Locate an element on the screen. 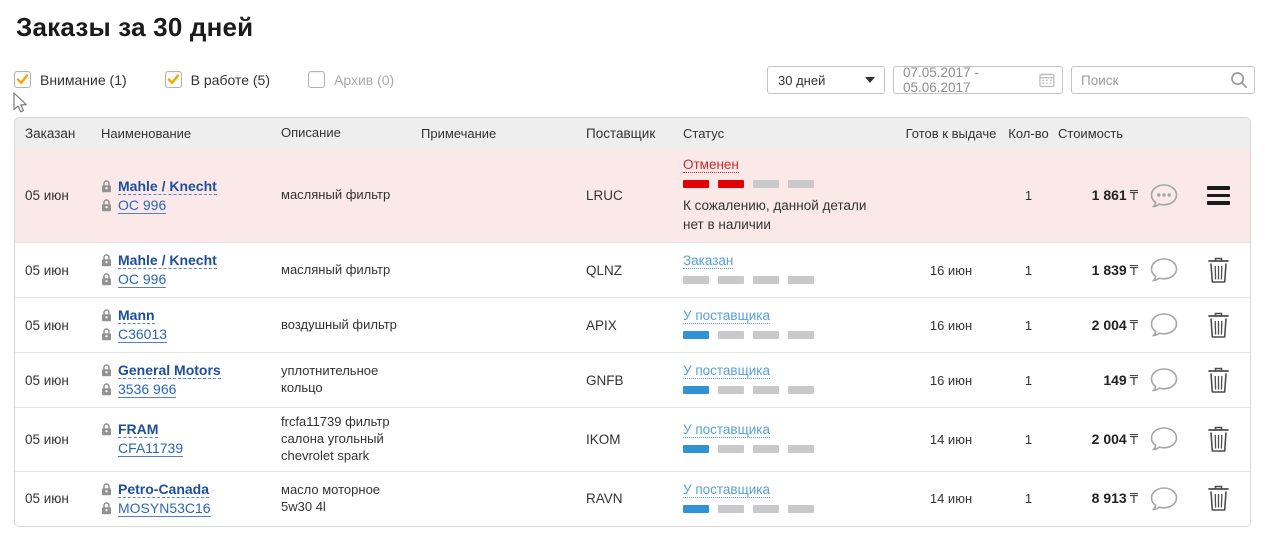  status-link: Отменен is located at coordinates (711, 165).